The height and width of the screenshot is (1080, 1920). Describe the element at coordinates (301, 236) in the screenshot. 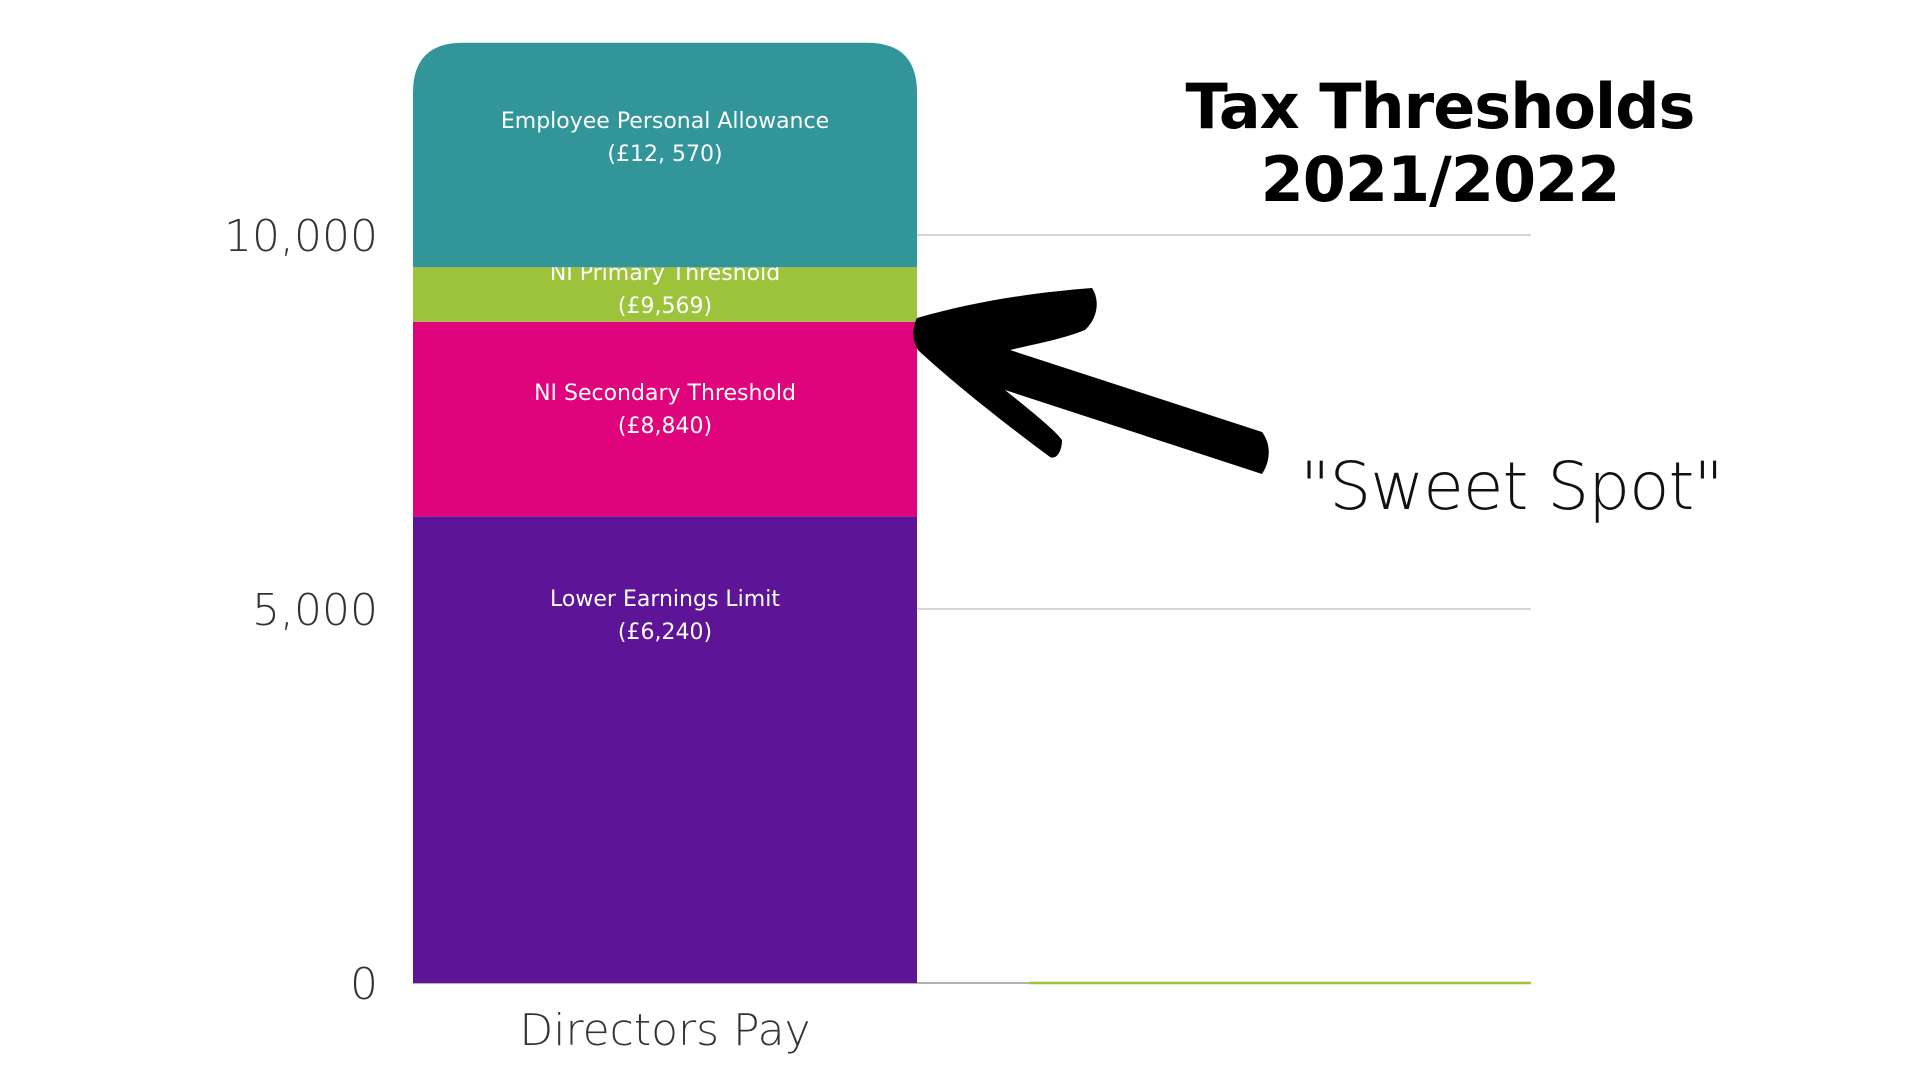

I see `y-tick-label: 10,000` at that location.